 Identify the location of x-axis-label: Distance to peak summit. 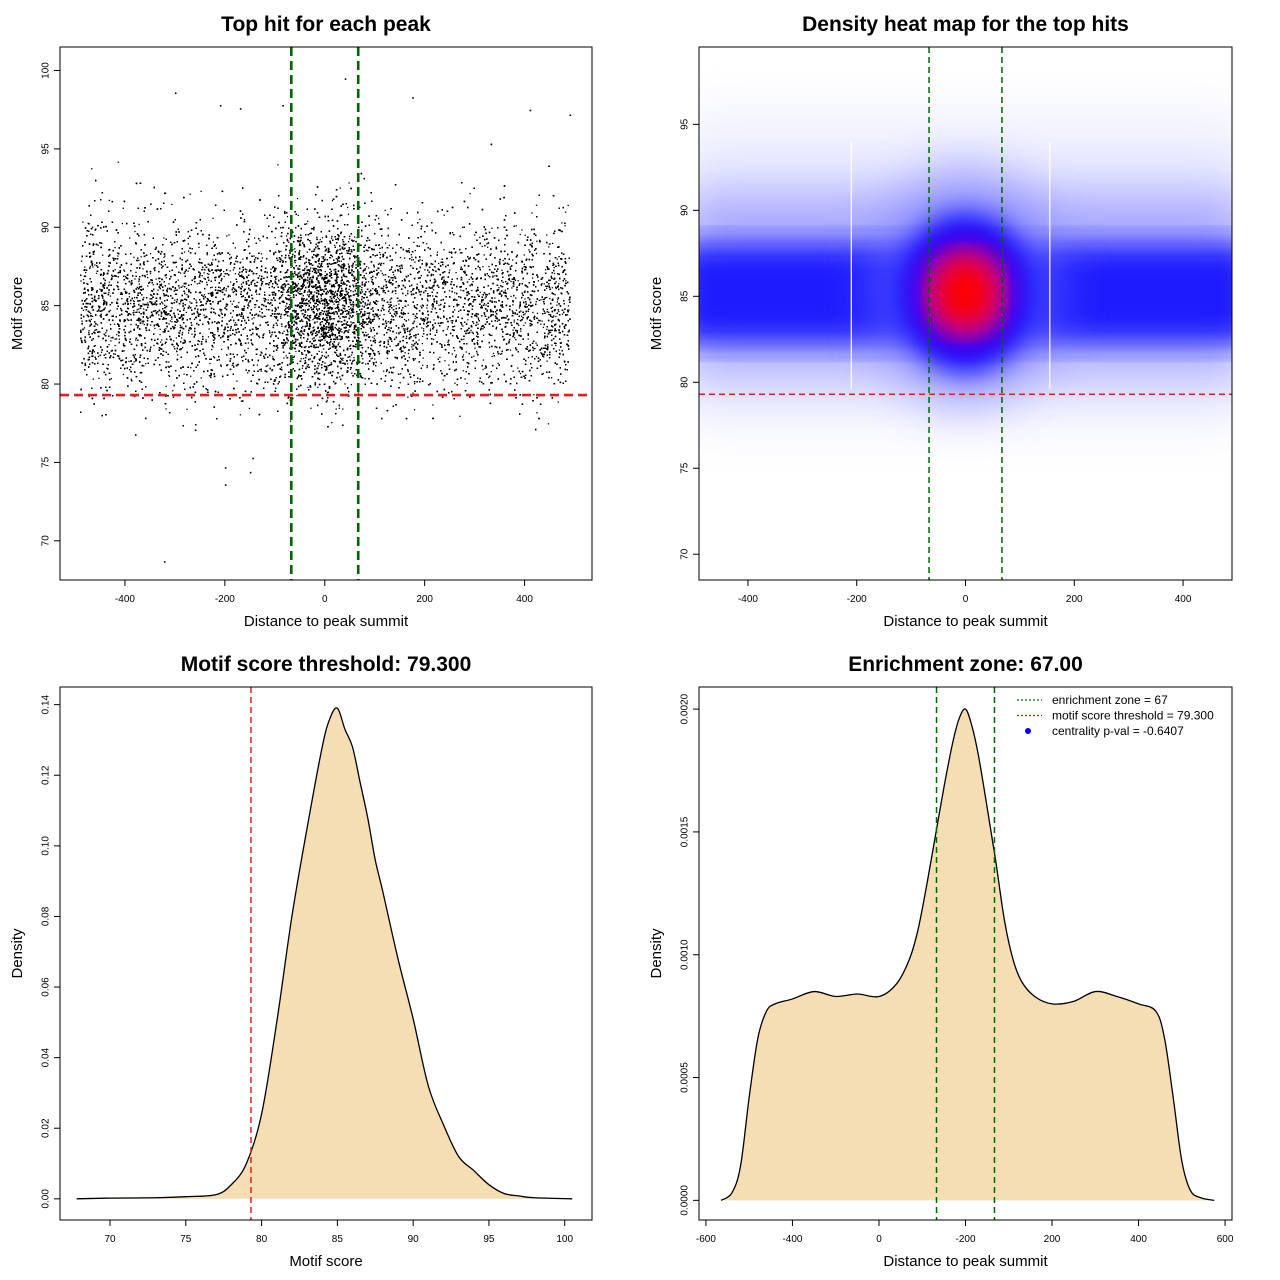
(326, 621).